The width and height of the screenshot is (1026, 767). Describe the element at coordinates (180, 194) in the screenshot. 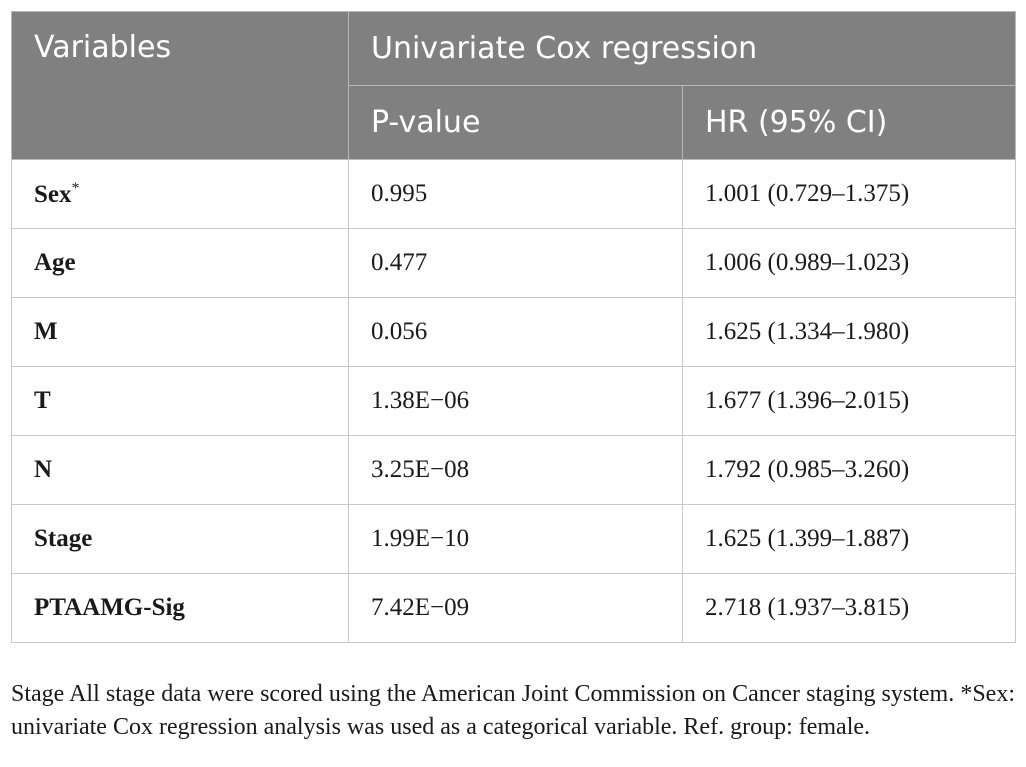

I see `variable-cell: Sex*` at that location.